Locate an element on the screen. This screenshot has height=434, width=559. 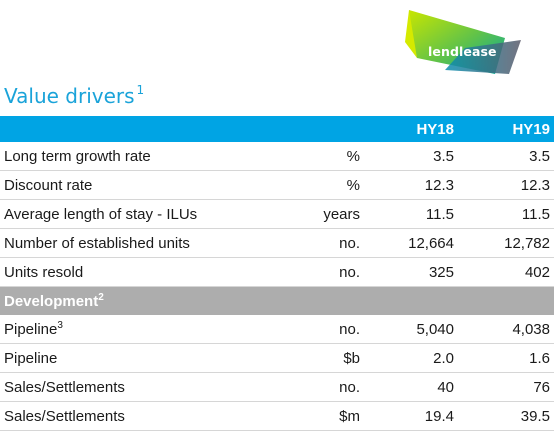
row-hy18-value: 2.0 is located at coordinates (410, 358).